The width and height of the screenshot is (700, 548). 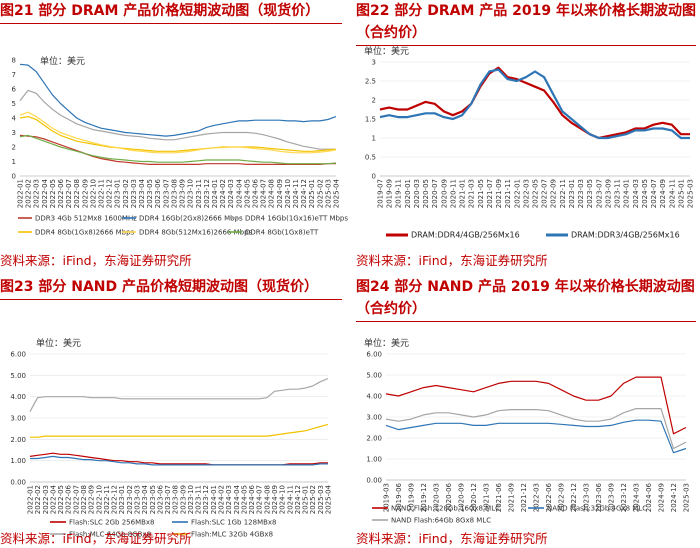 I want to click on y-tick-label: 3, so click(x=14, y=133).